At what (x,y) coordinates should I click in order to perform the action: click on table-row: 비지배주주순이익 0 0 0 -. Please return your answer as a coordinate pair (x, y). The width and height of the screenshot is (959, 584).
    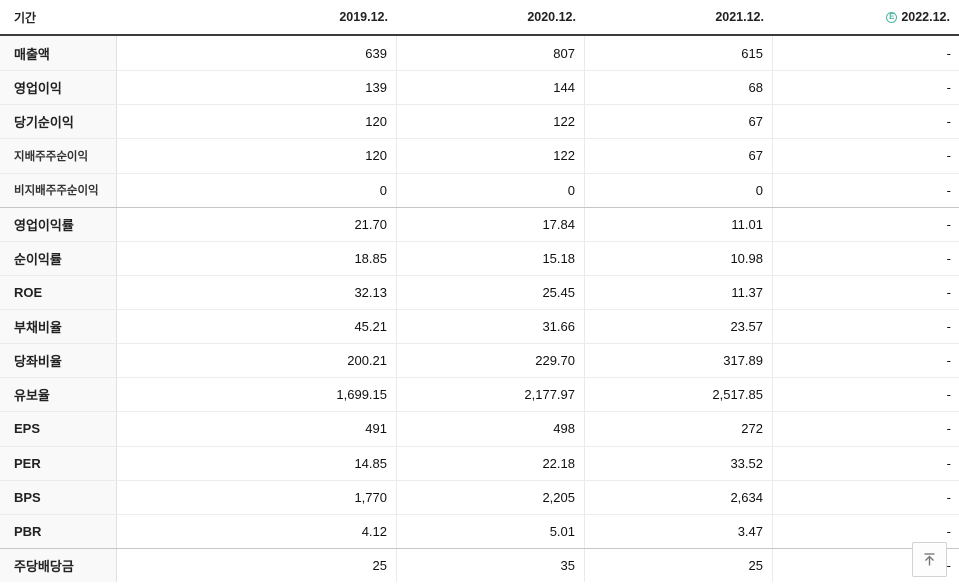
    Looking at the image, I should click on (479, 189).